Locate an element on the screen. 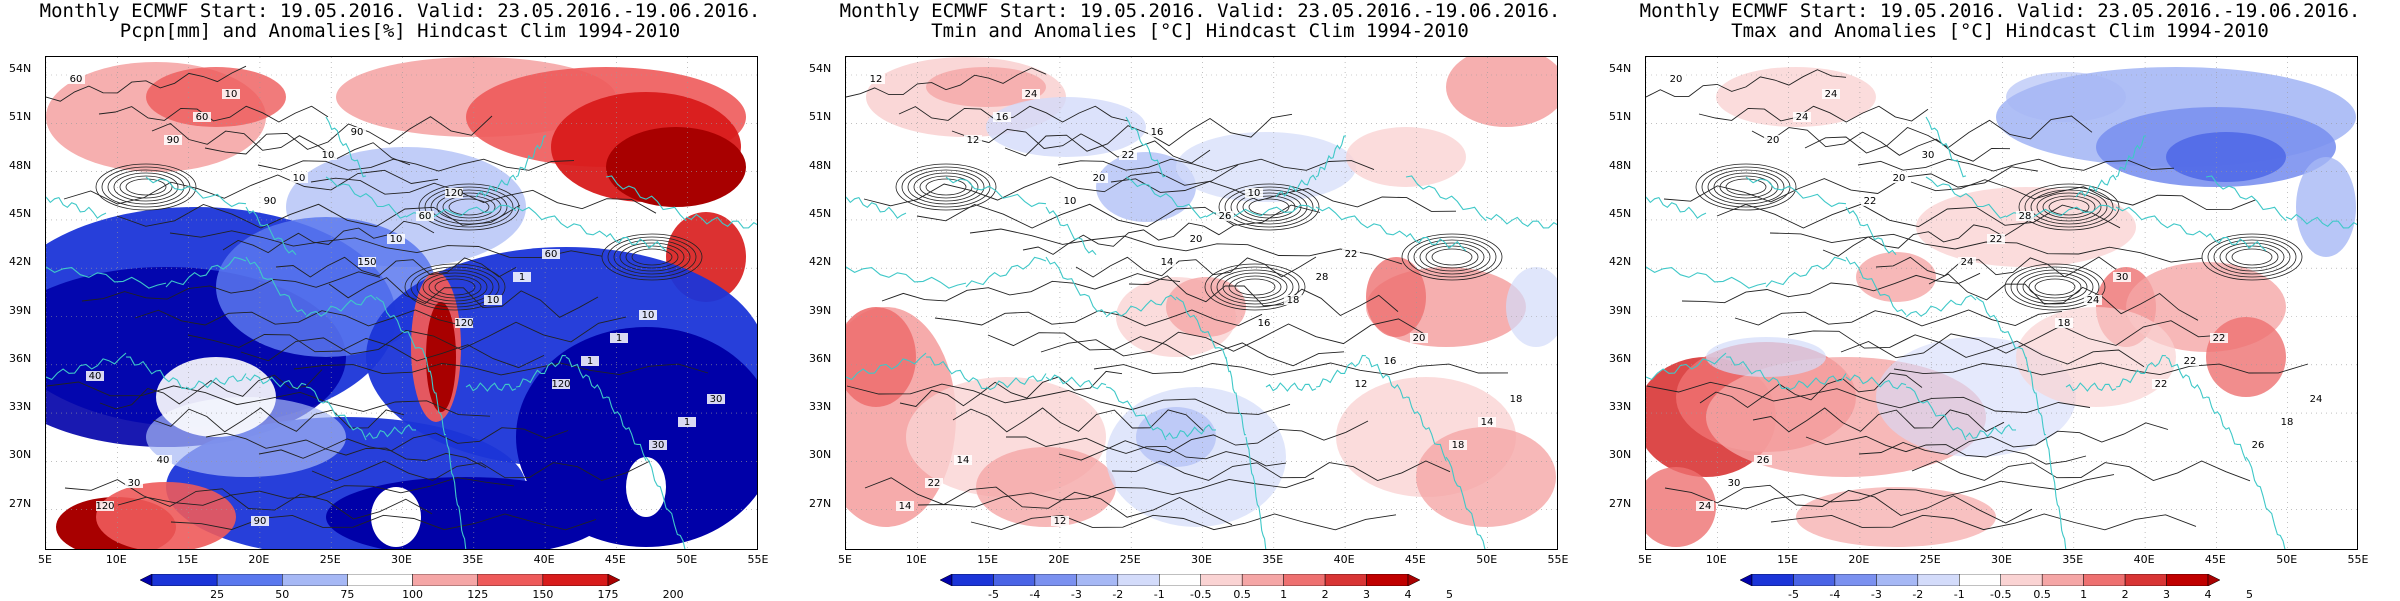 Image resolution: width=2400 pixels, height=601 pixels. latitude-label: 39N is located at coordinates (820, 310).